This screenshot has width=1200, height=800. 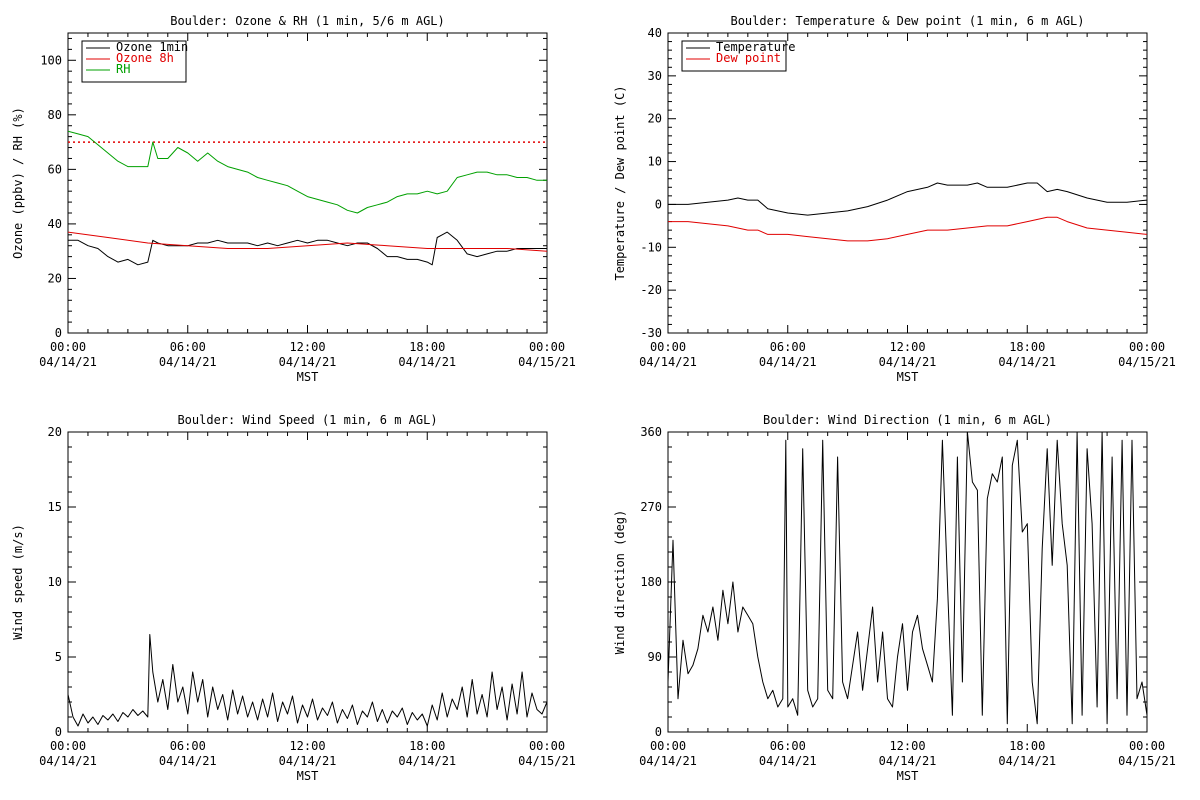 What do you see at coordinates (308, 377) in the screenshot?
I see `ozone-rh-x-axis-label: MST` at bounding box center [308, 377].